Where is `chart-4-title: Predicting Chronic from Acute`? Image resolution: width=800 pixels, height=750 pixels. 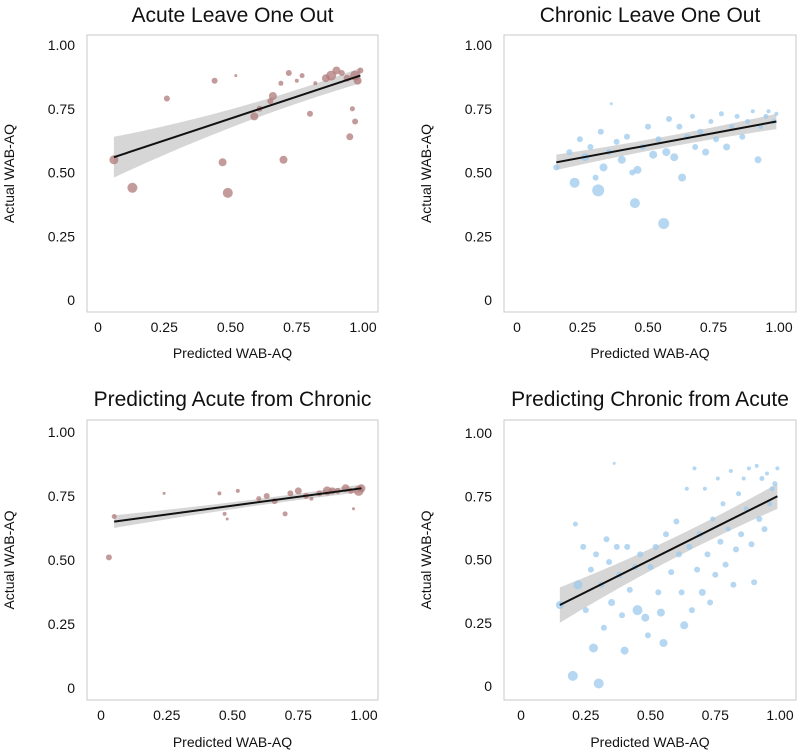 chart-4-title: Predicting Chronic from Acute is located at coordinates (650, 399).